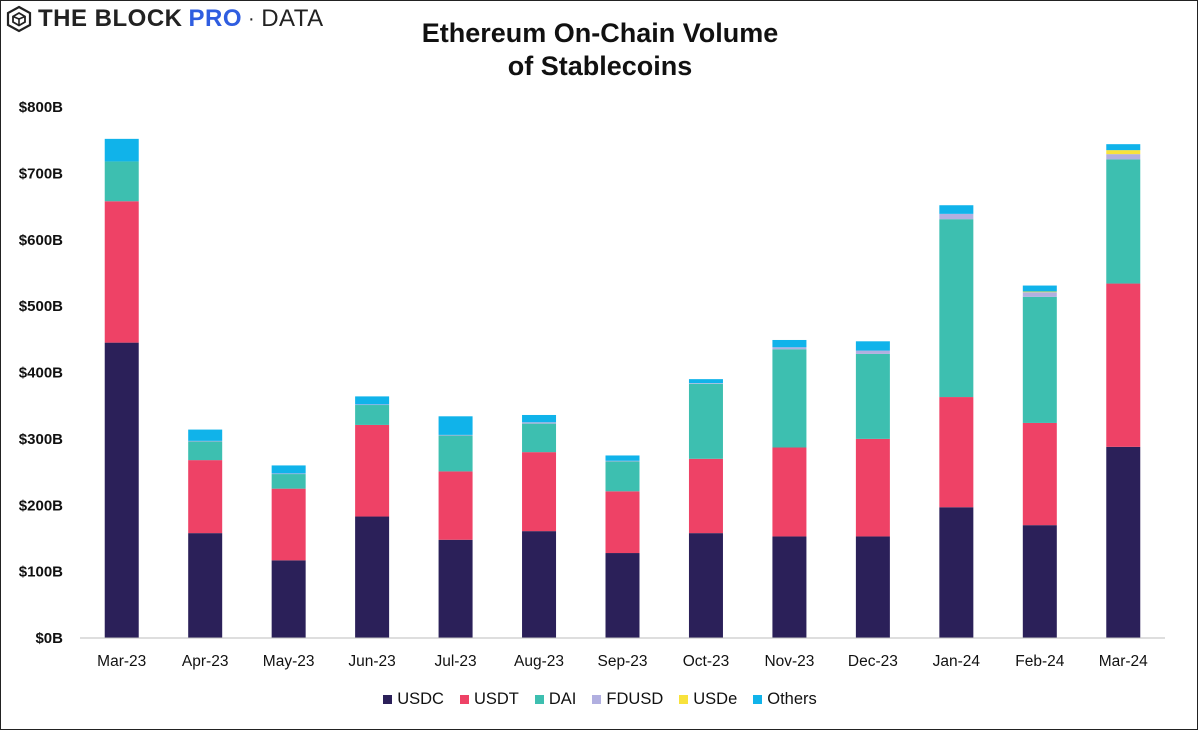 This screenshot has height=732, width=1200. I want to click on y-tick-label: $800B, so click(41, 107).